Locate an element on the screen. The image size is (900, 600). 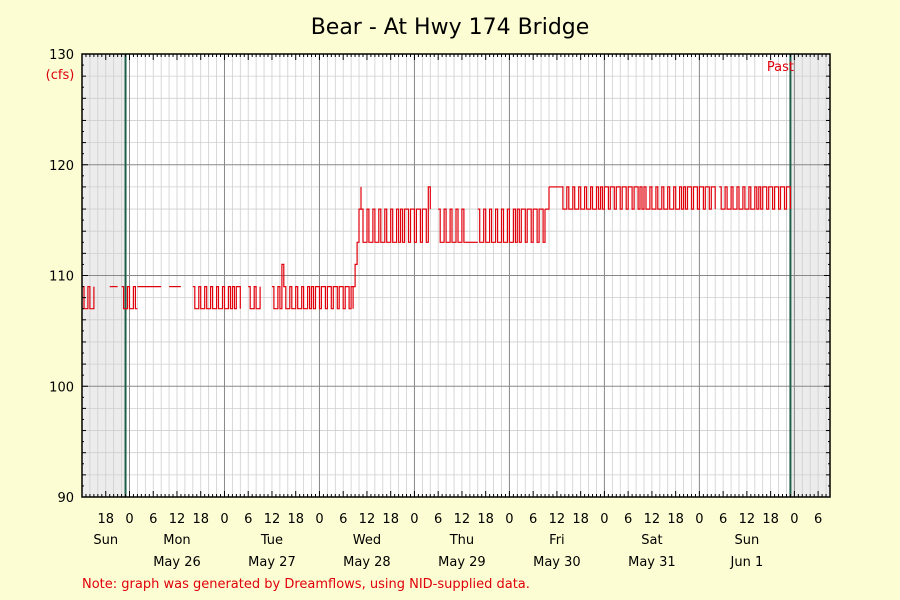
y-tick-label: 100 is located at coordinates (61, 387).